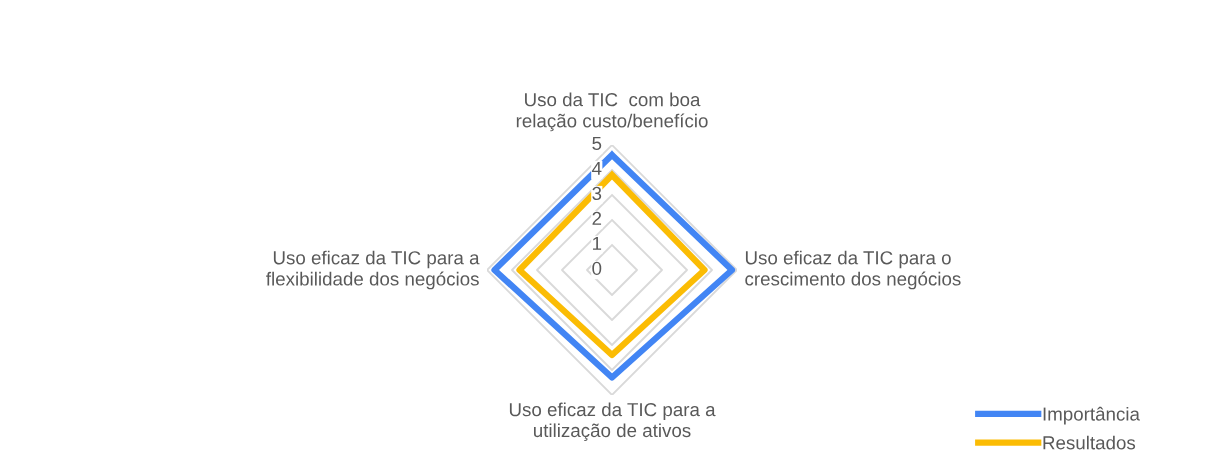 The image size is (1205, 470). What do you see at coordinates (597, 243) in the screenshot?
I see `y-tick-label: 1` at bounding box center [597, 243].